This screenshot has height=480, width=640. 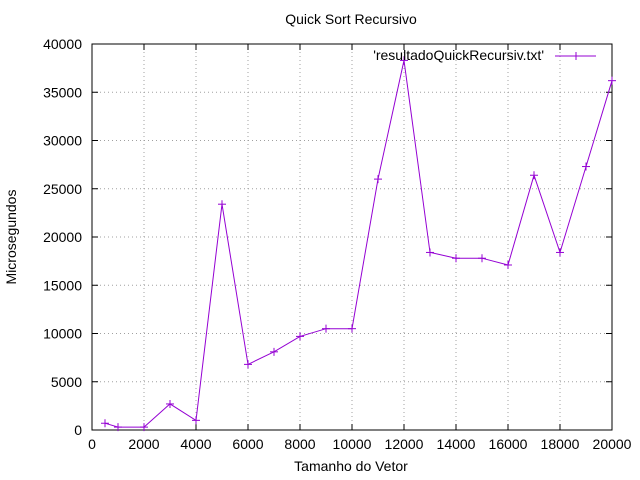 What do you see at coordinates (612, 444) in the screenshot?
I see `x-tick-label: 20000` at bounding box center [612, 444].